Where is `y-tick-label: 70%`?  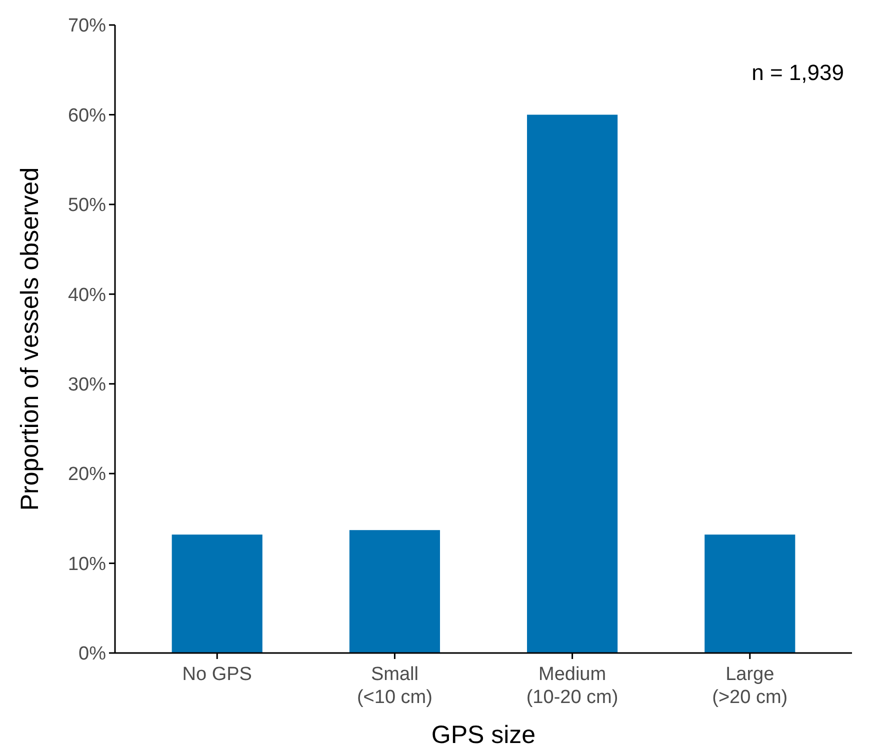
y-tick-label: 70% is located at coordinates (87, 26).